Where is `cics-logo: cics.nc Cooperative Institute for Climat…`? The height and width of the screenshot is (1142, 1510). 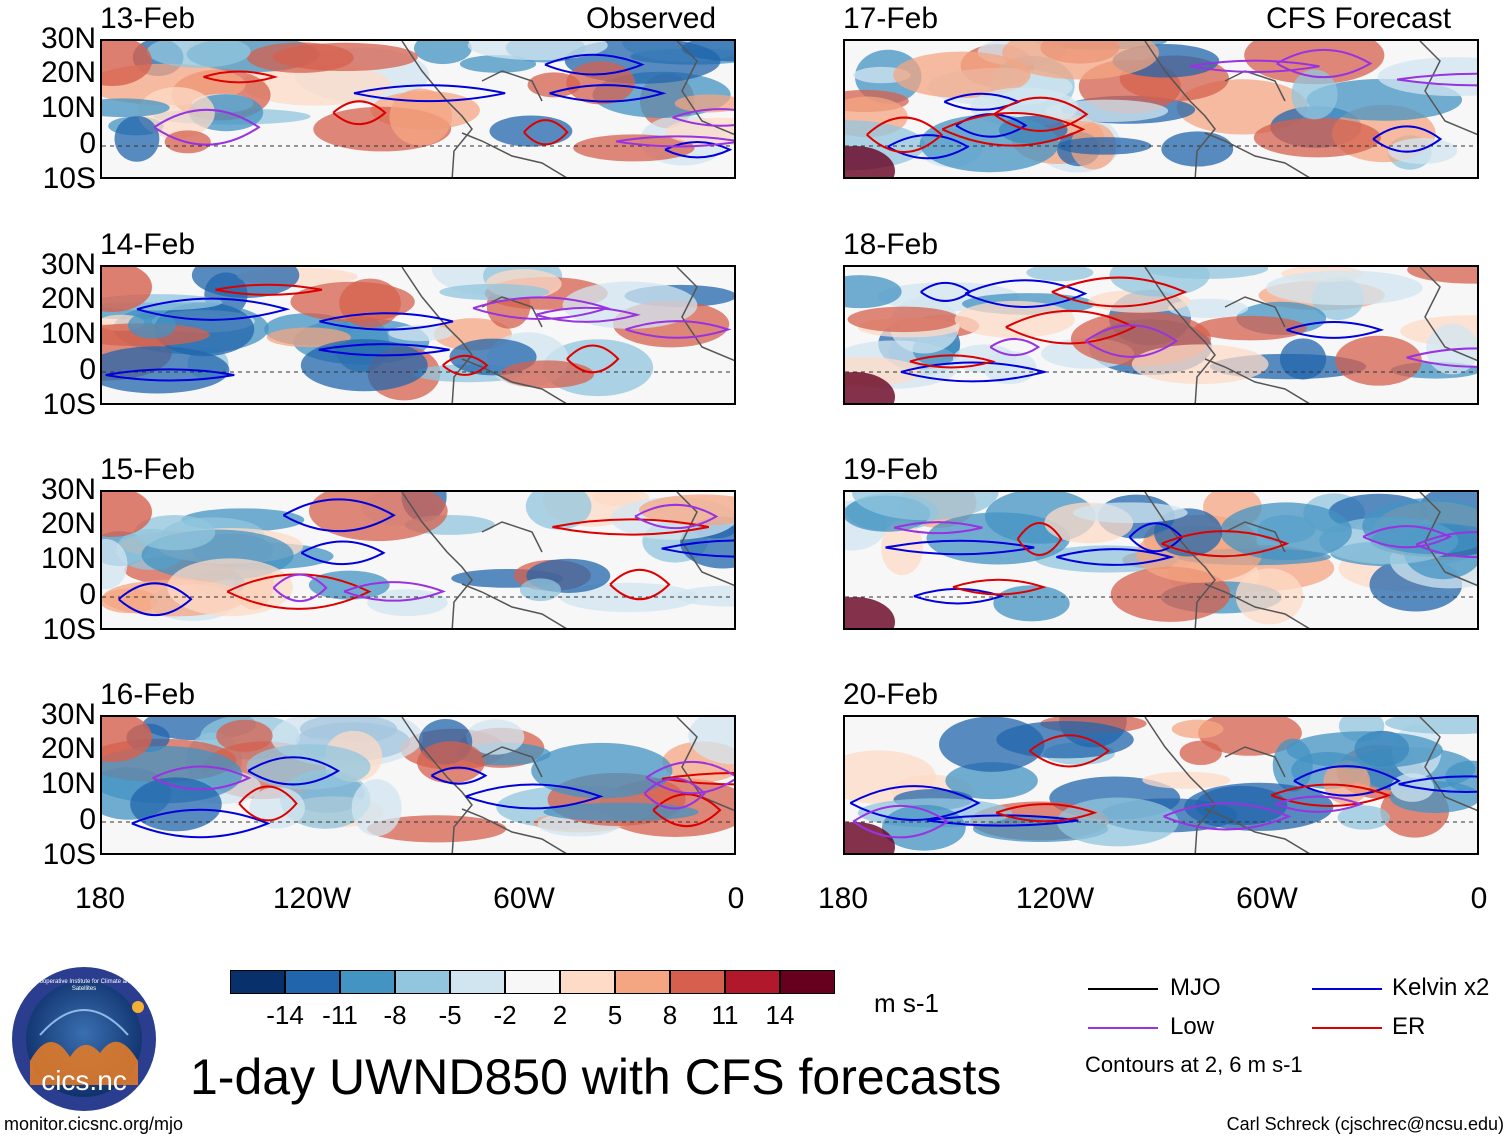
cics-logo: cics.nc Cooperative Institute for Climat… is located at coordinates (84, 1039).